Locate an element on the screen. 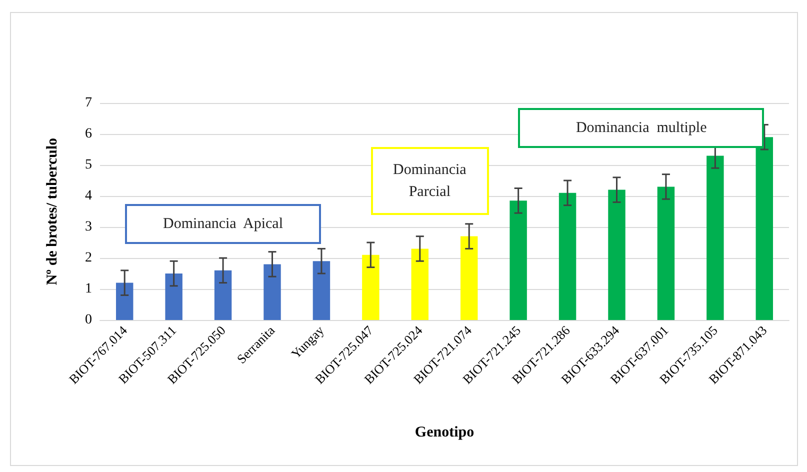 The image size is (807, 472). text-box: Dominancia Parcial is located at coordinates (429, 180).